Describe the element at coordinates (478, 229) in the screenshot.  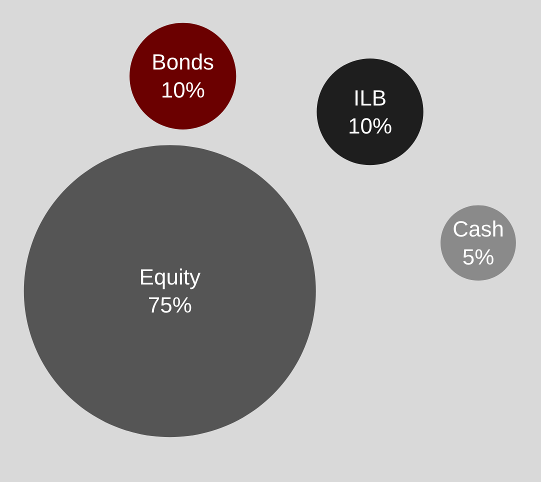
I see `category-label: Cash` at that location.